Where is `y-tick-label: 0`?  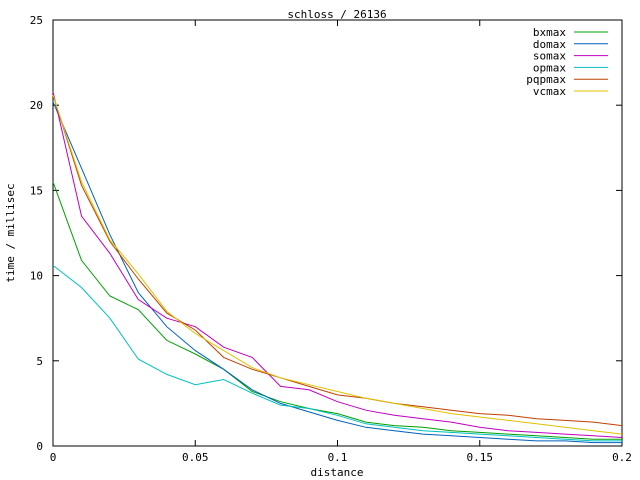 y-tick-label: 0 is located at coordinates (39, 446).